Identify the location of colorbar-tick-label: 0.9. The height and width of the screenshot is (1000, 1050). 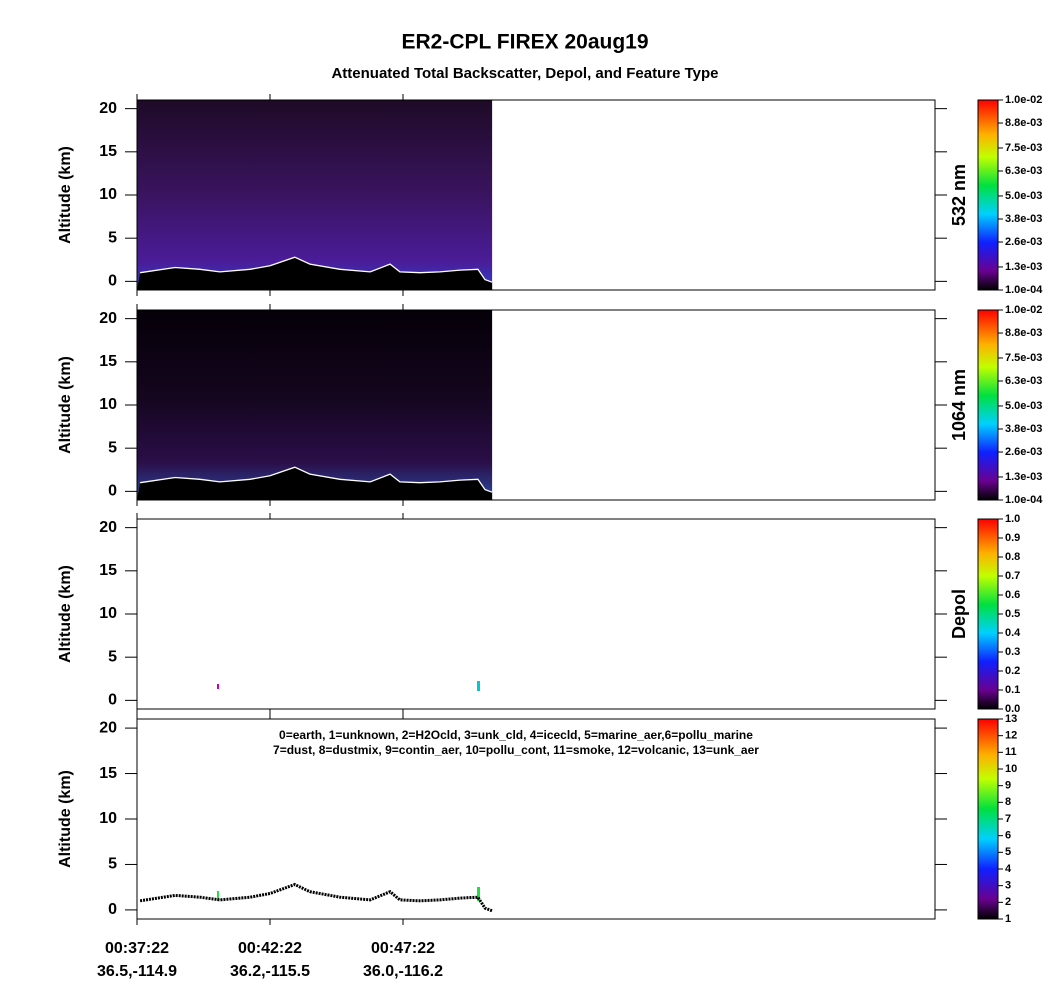
(1012, 538).